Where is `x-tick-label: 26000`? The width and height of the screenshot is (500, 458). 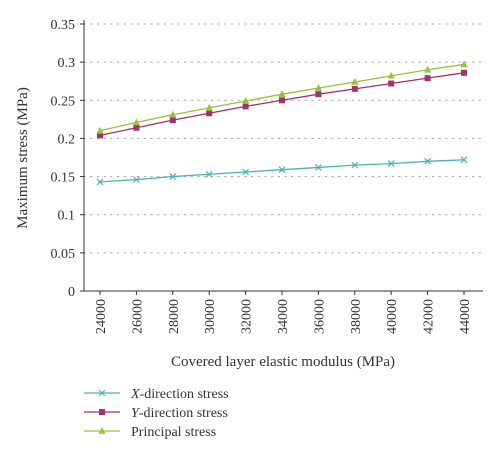 x-tick-label: 26000 is located at coordinates (137, 316).